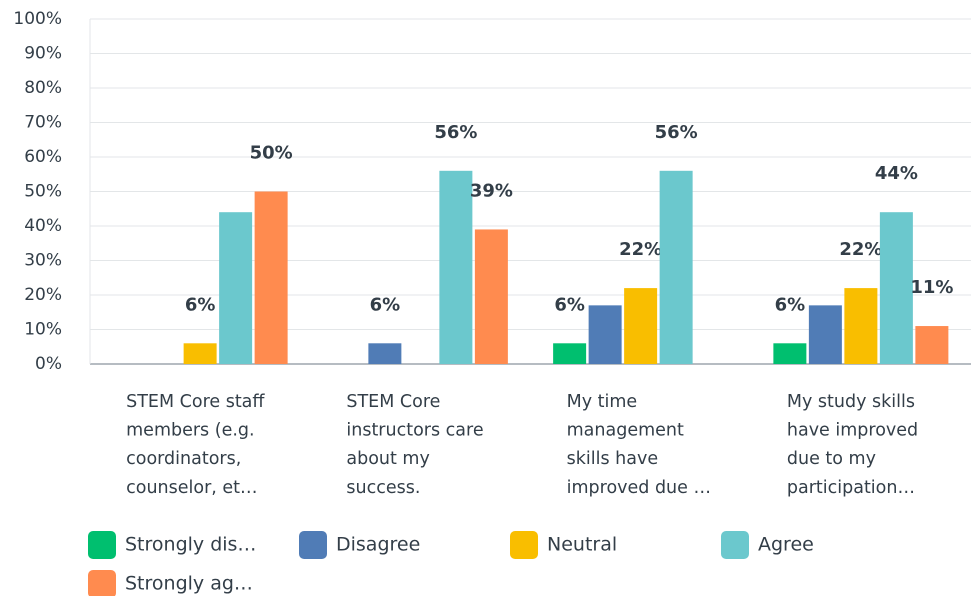 The height and width of the screenshot is (596, 971). What do you see at coordinates (491, 190) in the screenshot?
I see `data-label: 39%` at bounding box center [491, 190].